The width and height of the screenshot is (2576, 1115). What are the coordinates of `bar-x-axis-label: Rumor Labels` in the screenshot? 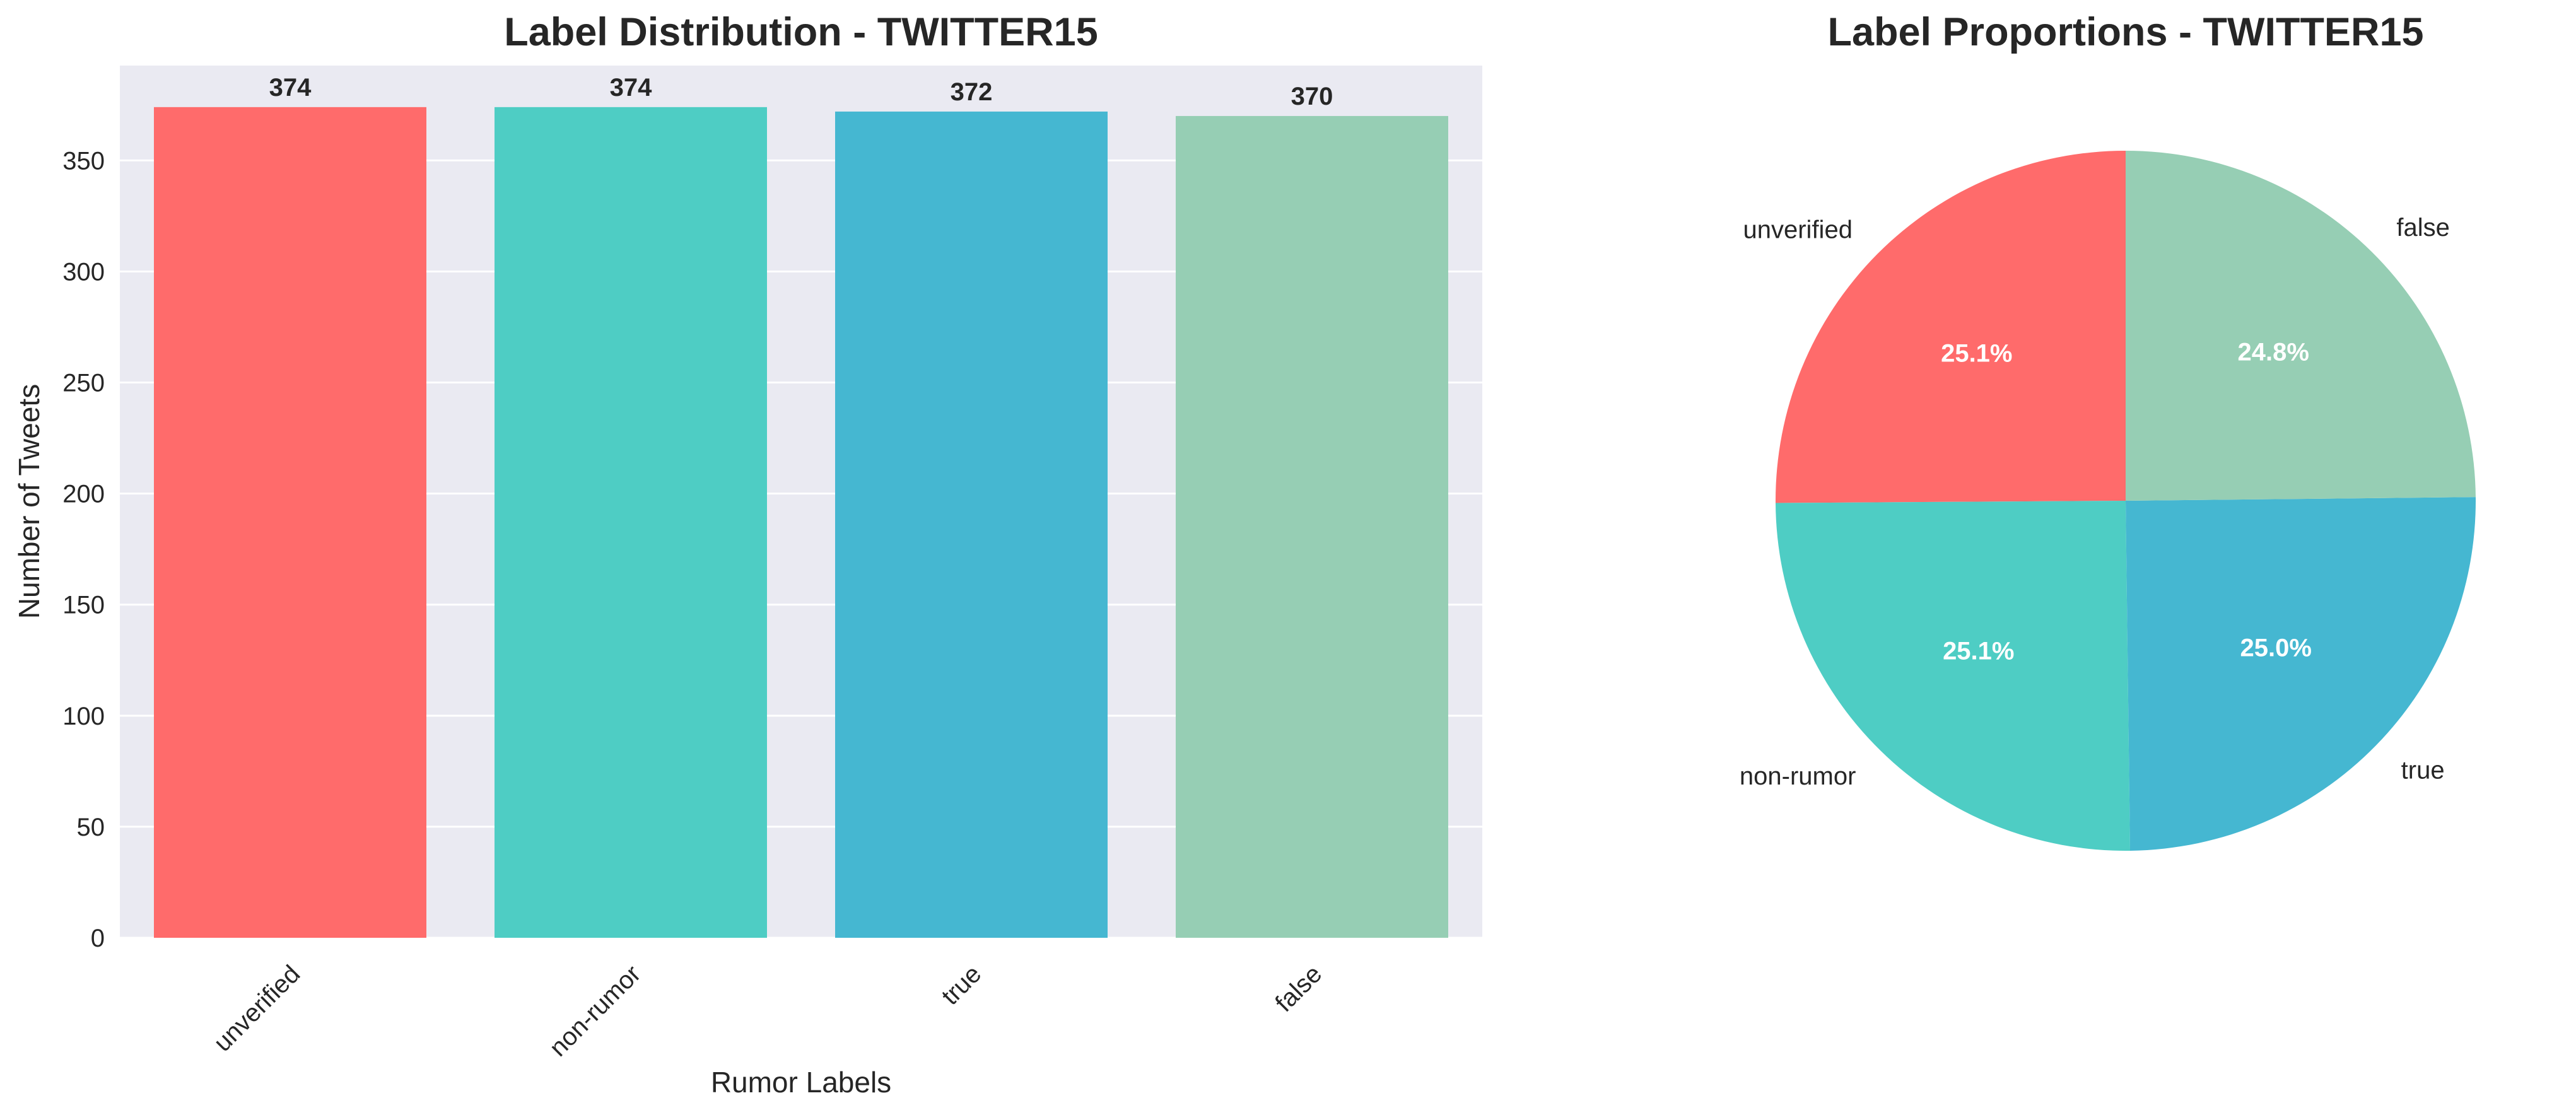 It's located at (801, 1082).